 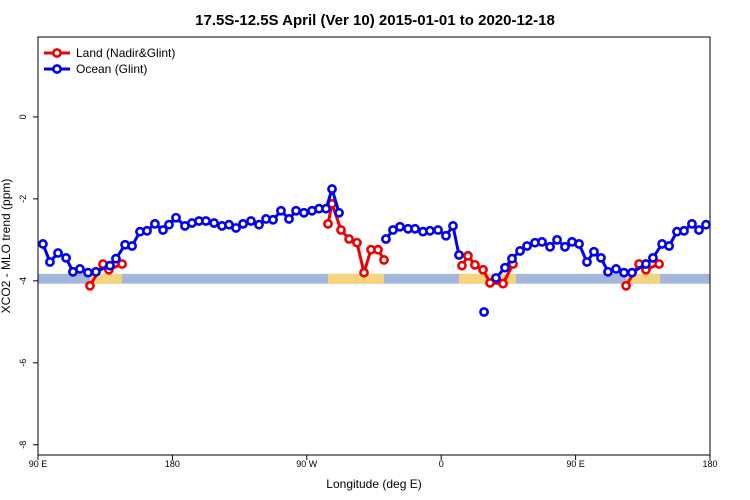 I want to click on x-tick-label: 0, so click(x=441, y=464).